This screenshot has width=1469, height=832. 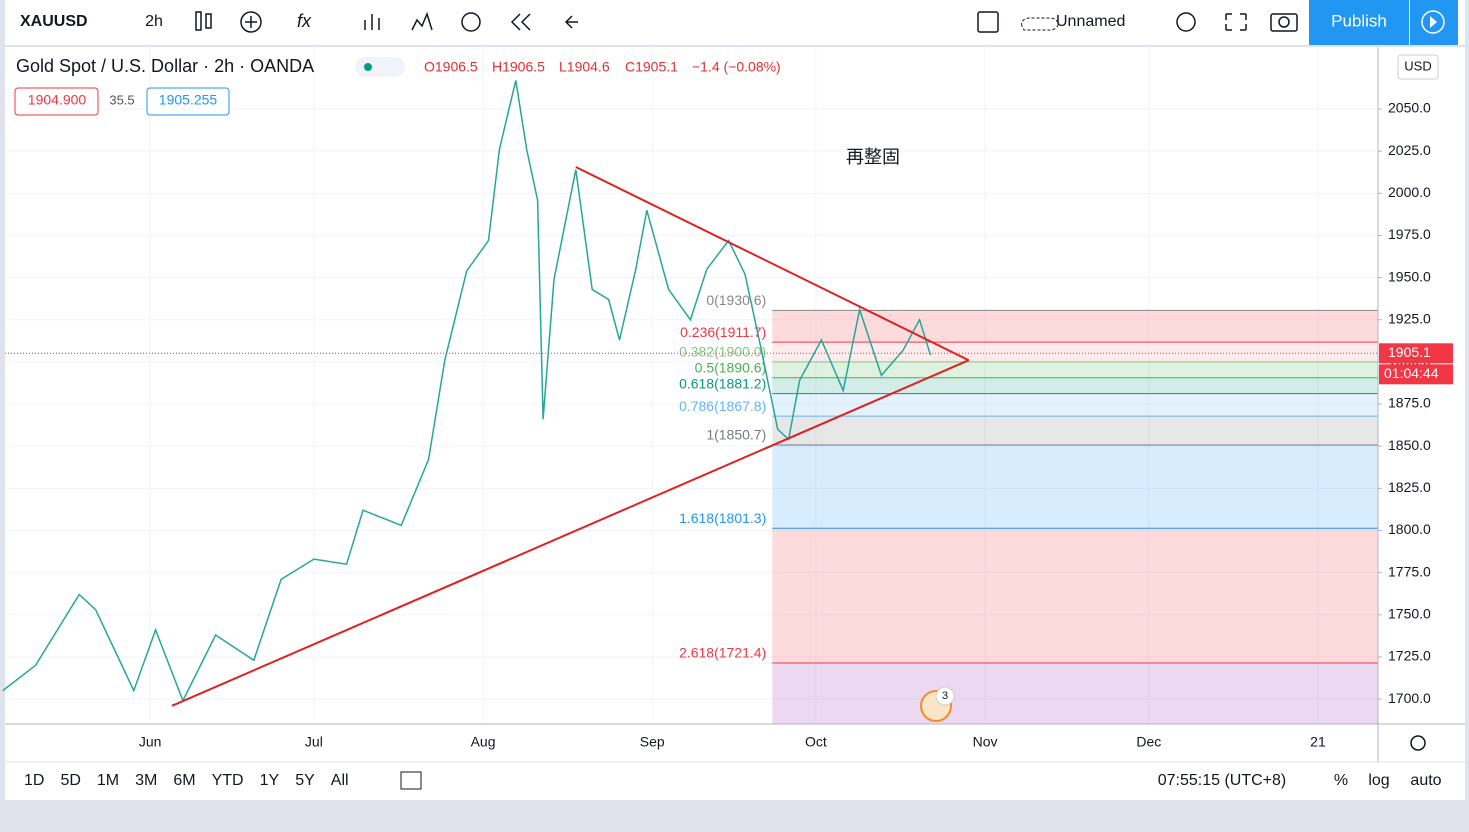 I want to click on spread: 35.5, so click(x=121, y=99).